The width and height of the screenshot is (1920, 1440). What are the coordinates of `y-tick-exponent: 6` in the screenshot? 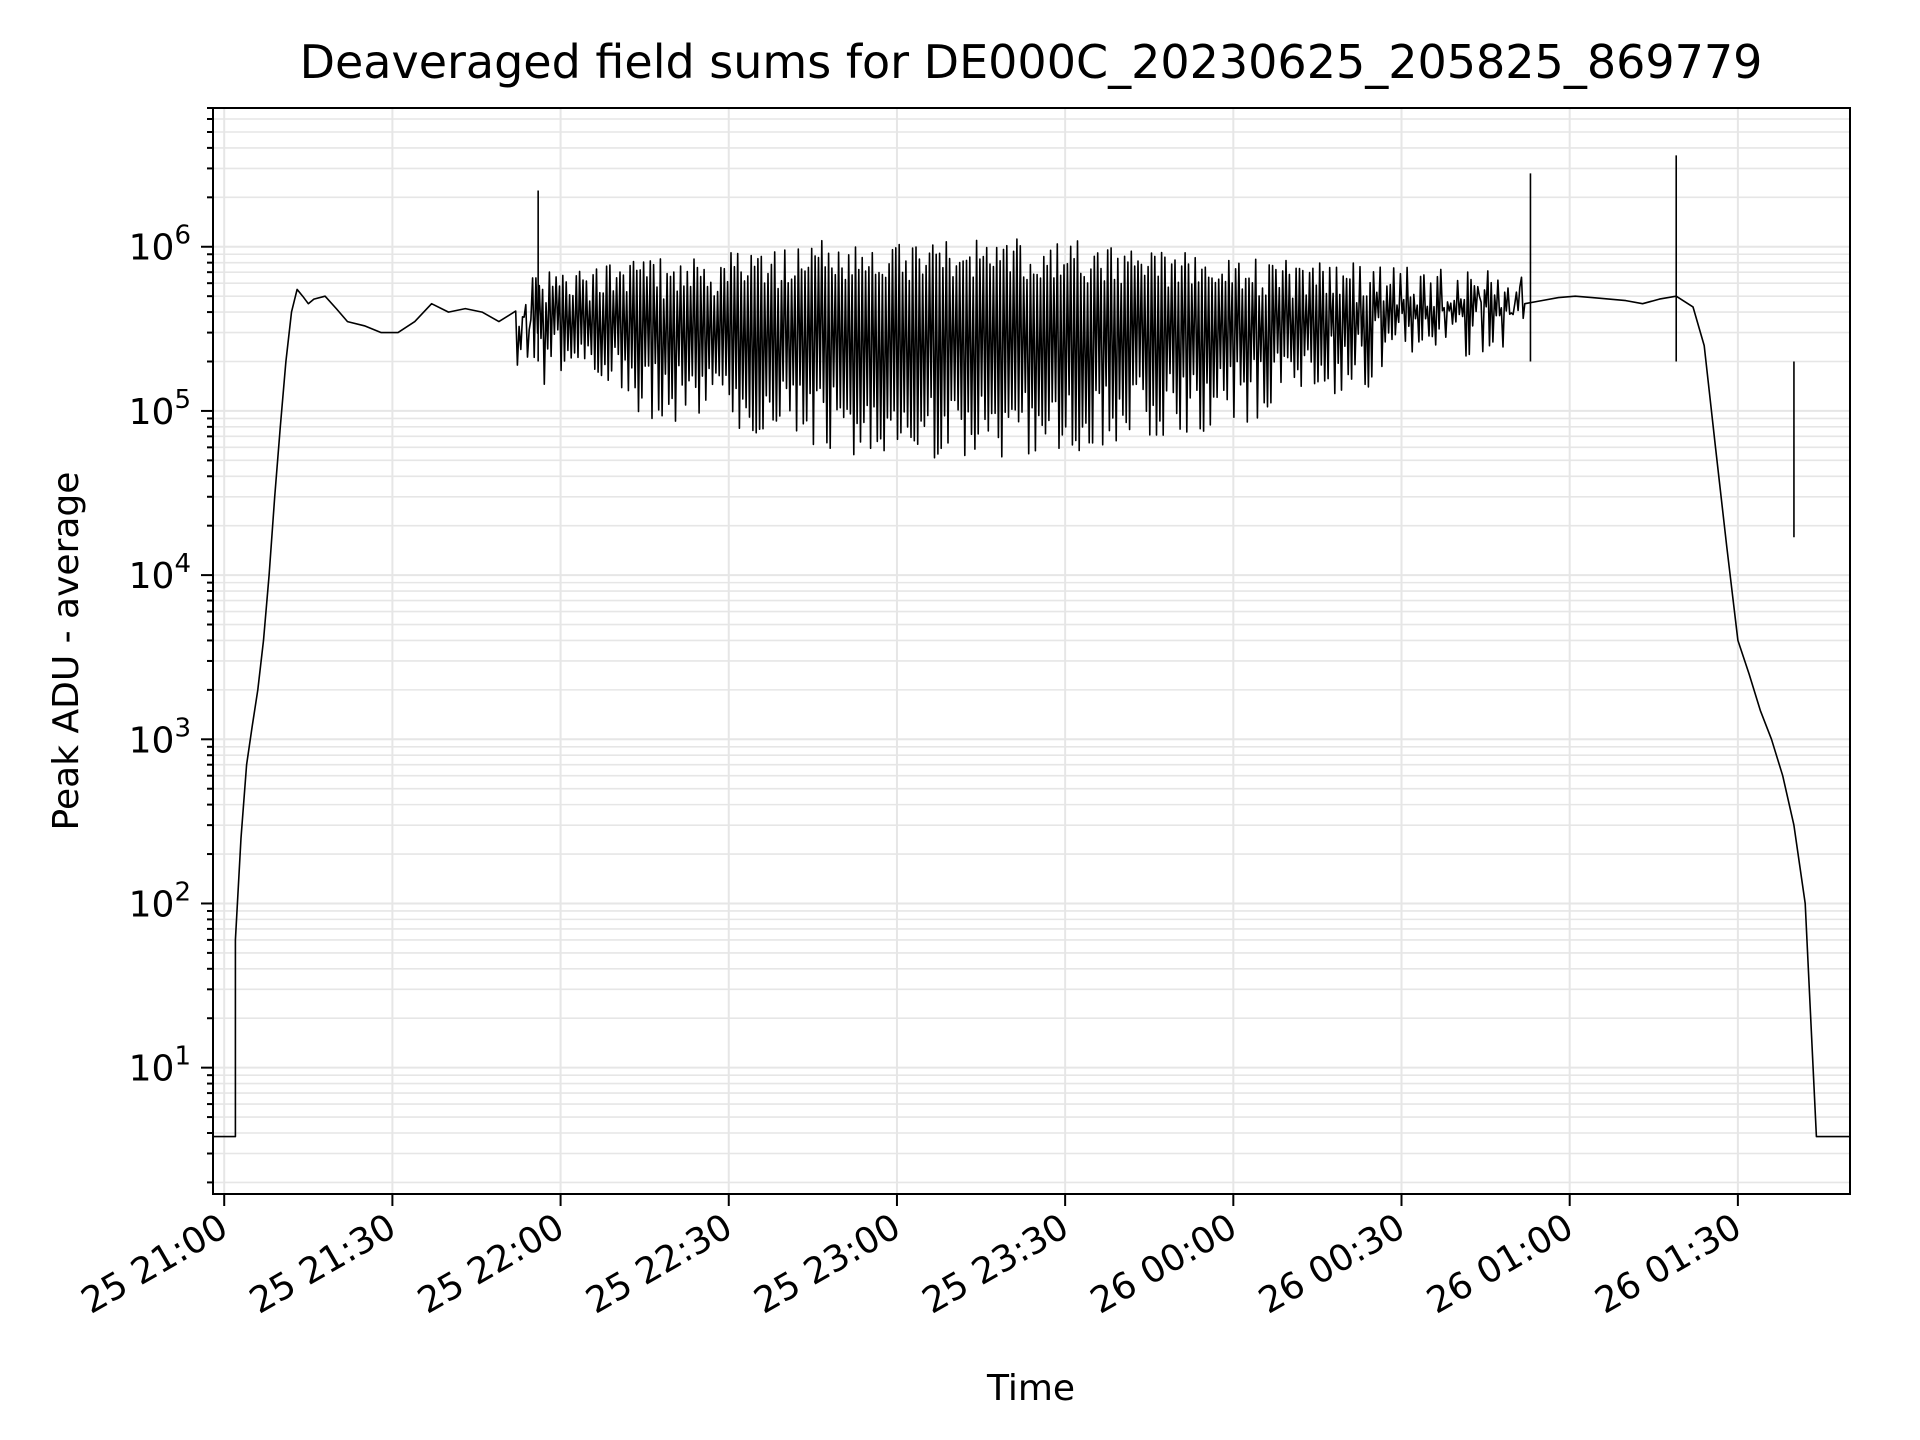 It's located at (182, 236).